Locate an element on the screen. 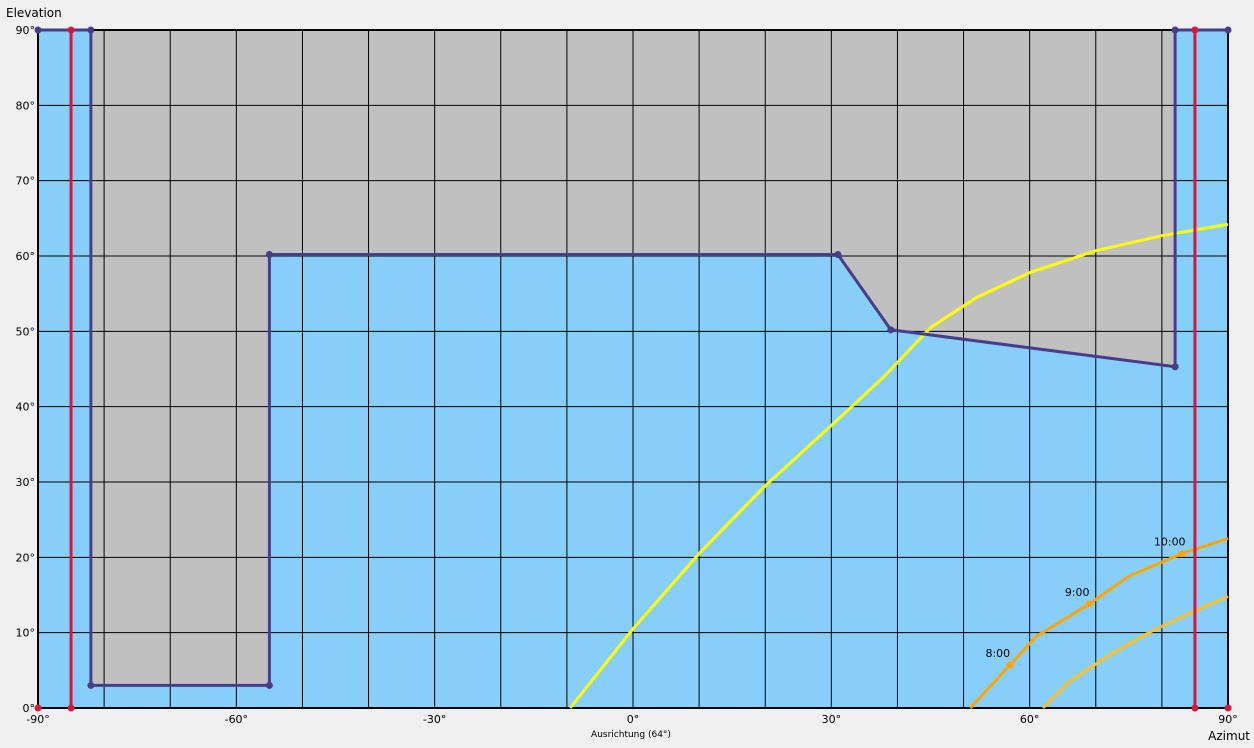 The width and height of the screenshot is (1254, 748). y-tick-label: 90° is located at coordinates (26, 30).